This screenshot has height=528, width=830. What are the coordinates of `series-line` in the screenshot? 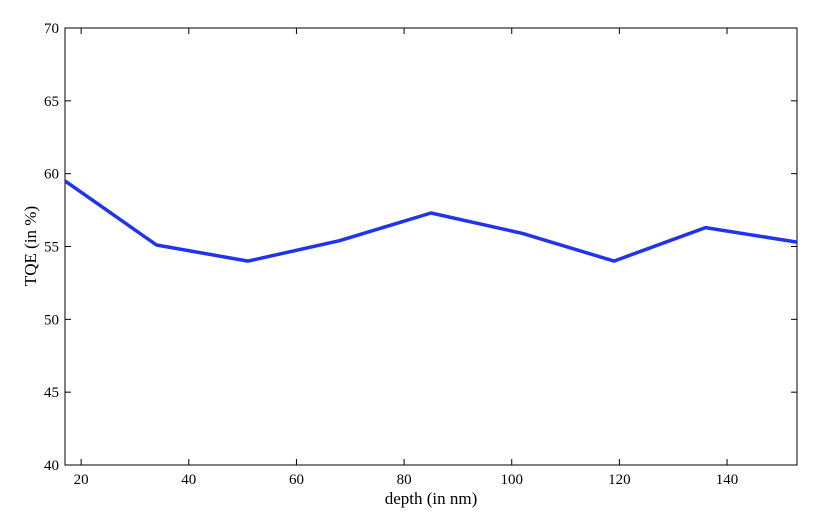 It's located at (430, 221).